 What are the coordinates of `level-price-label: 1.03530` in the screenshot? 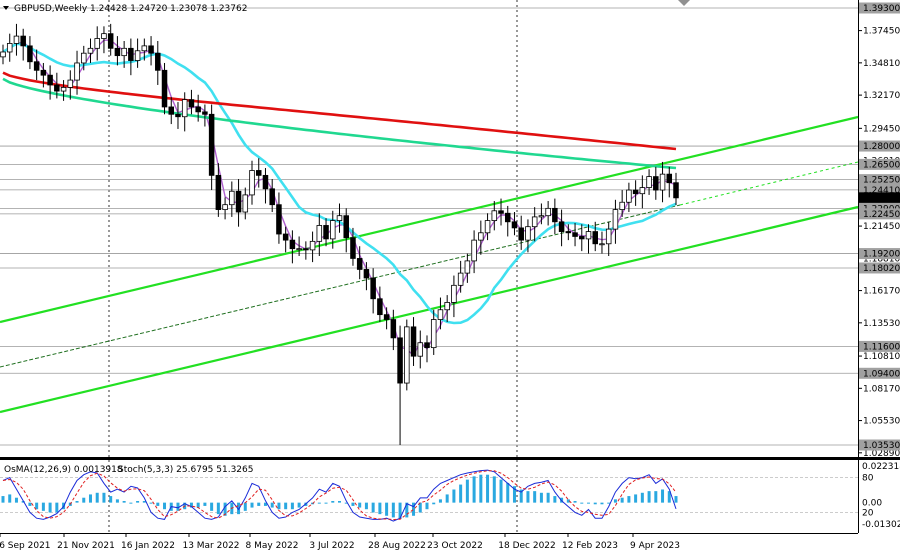 It's located at (881, 446).